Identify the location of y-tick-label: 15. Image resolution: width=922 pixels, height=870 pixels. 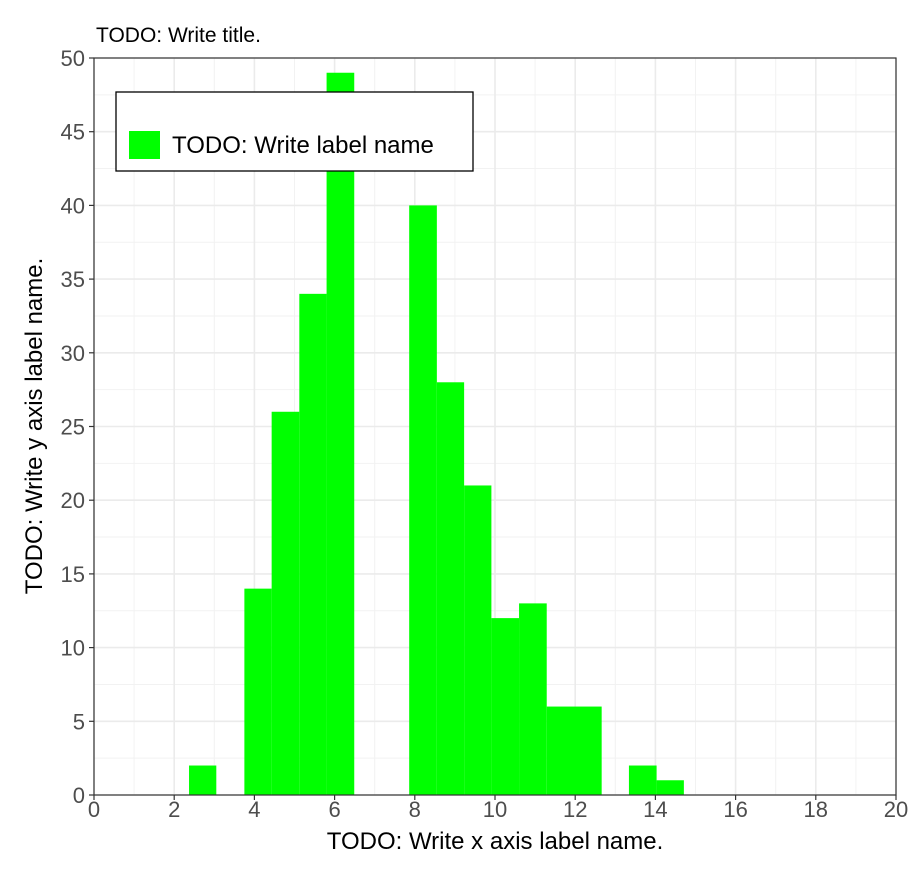
(73, 574).